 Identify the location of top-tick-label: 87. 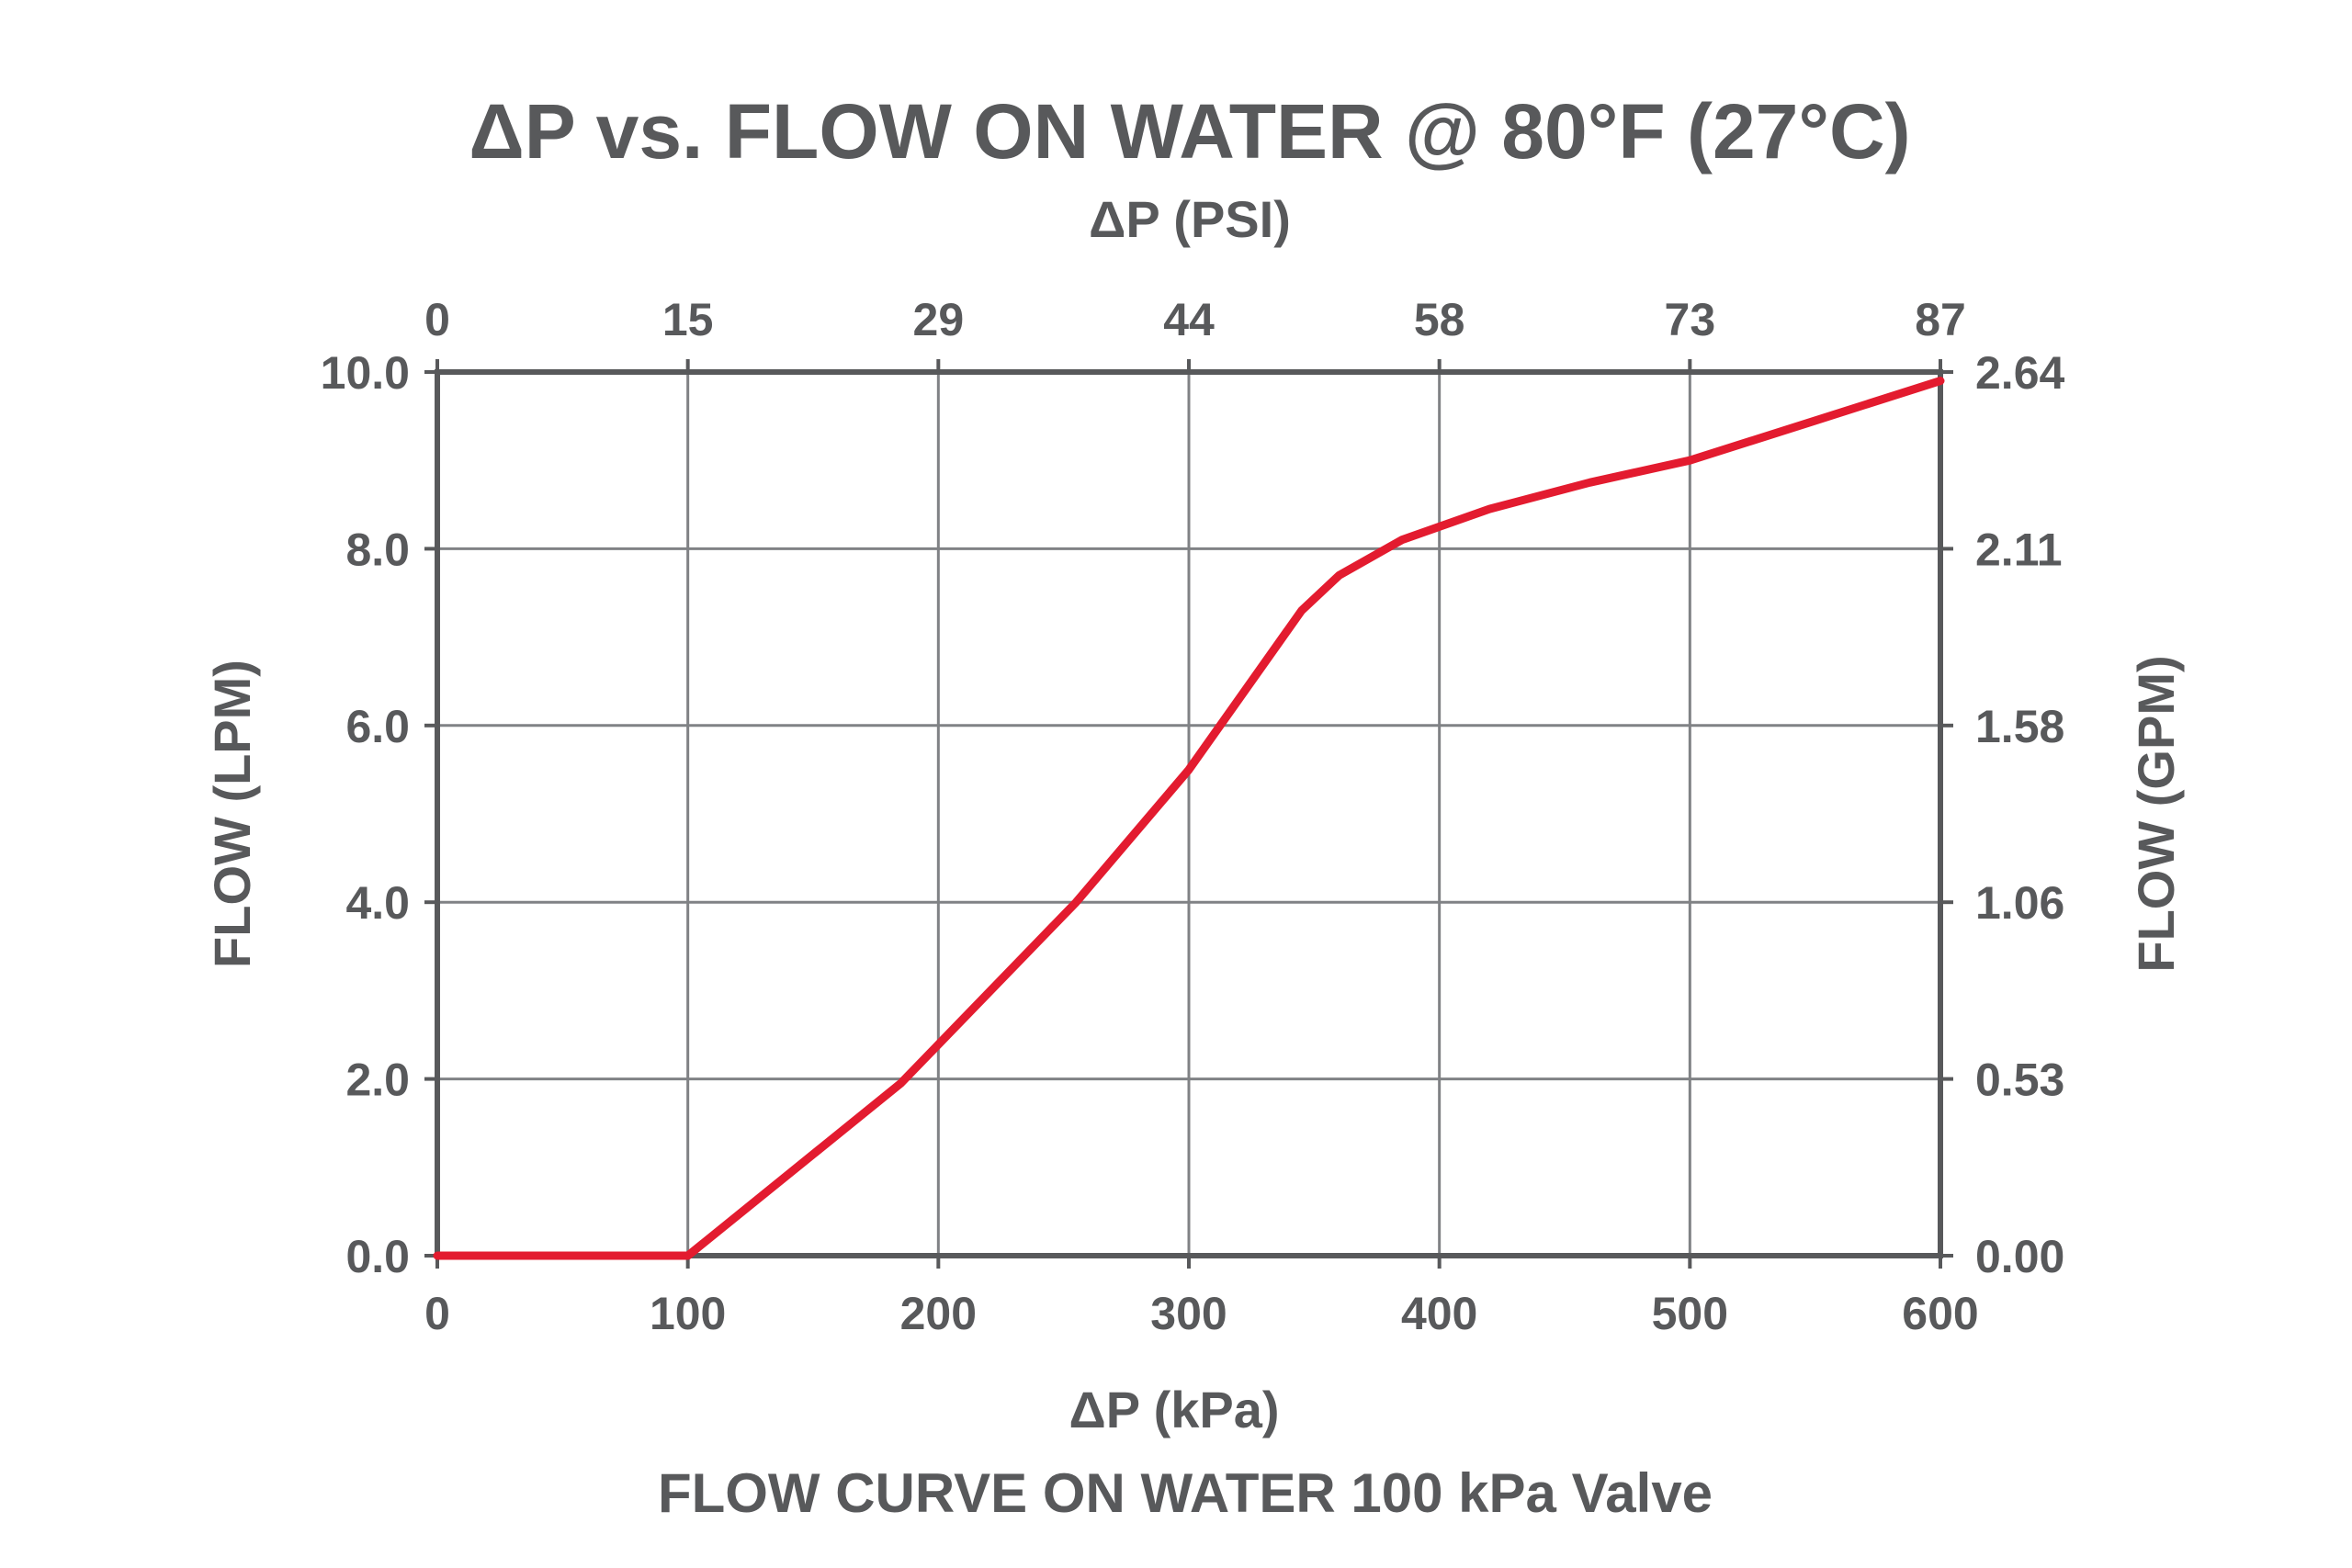
(1940, 319).